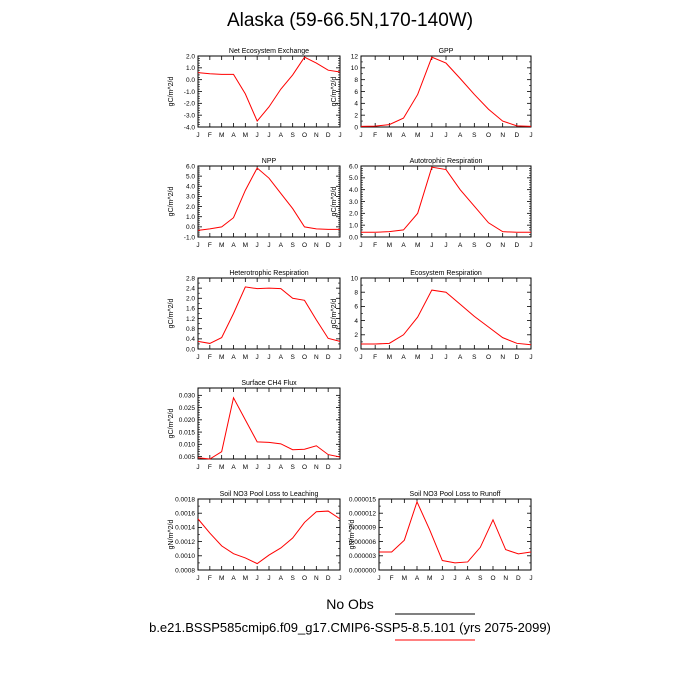 The width and height of the screenshot is (700, 700). Describe the element at coordinates (269, 161) in the screenshot. I see `panel-title: NPP` at that location.